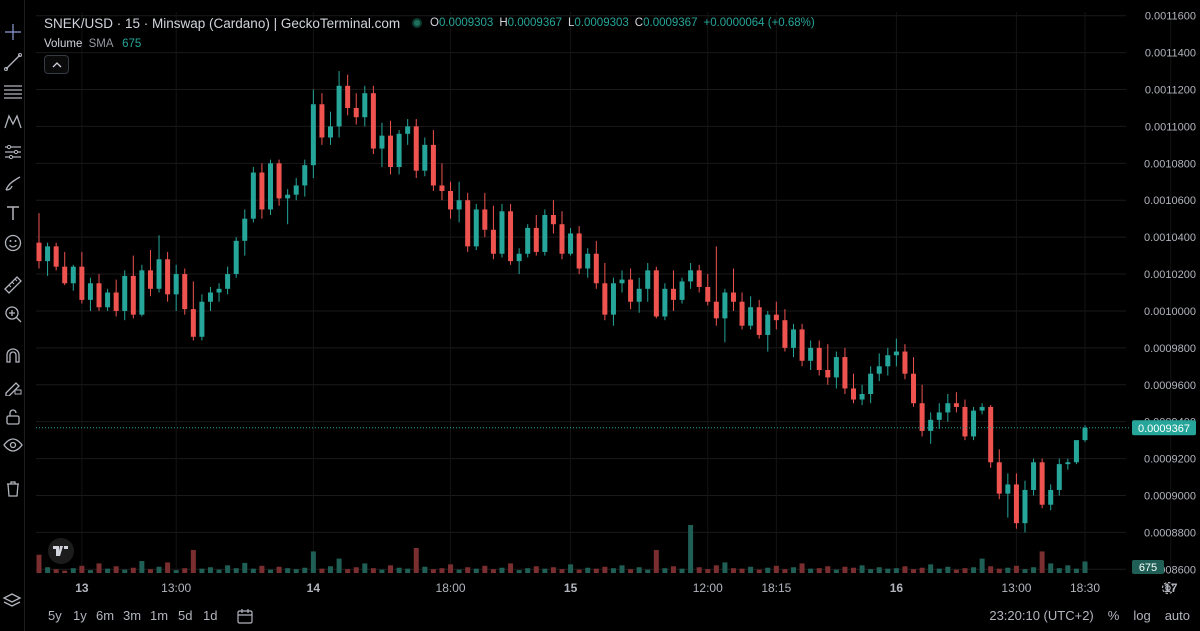  I want to click on percent-toggle: %, so click(1113, 615).